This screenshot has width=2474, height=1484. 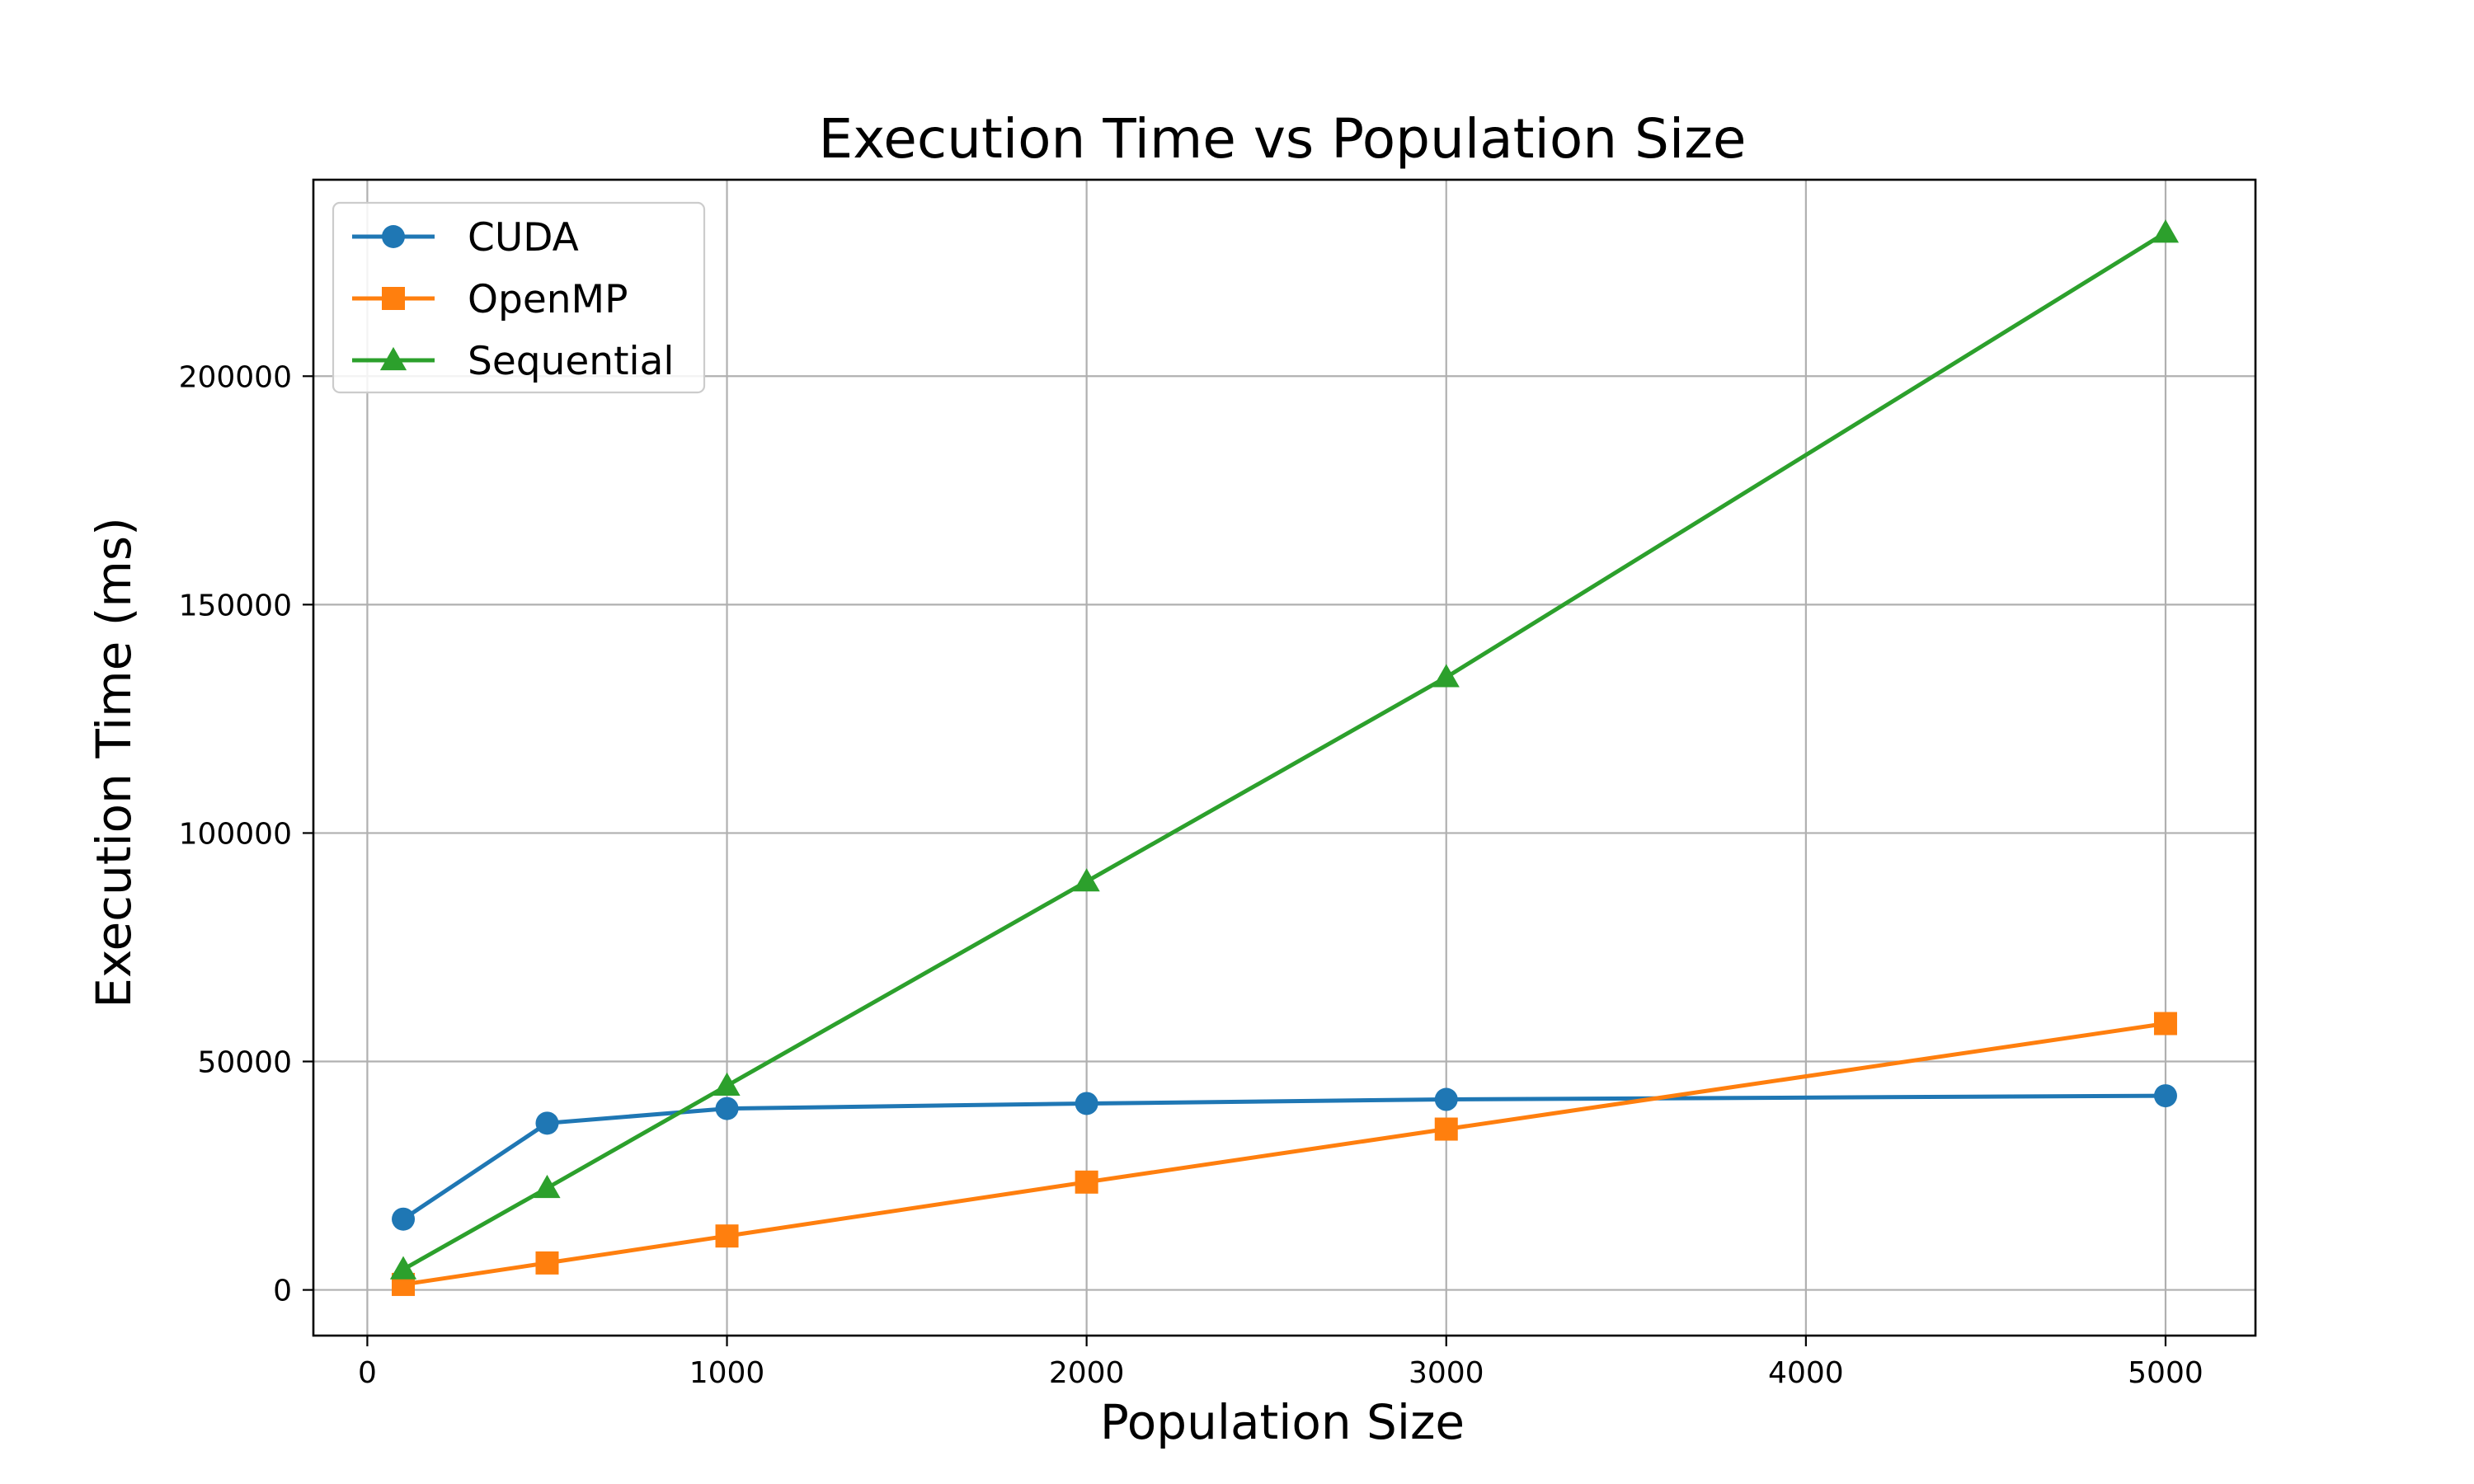 I want to click on legend-marker-cuda, so click(x=393, y=236).